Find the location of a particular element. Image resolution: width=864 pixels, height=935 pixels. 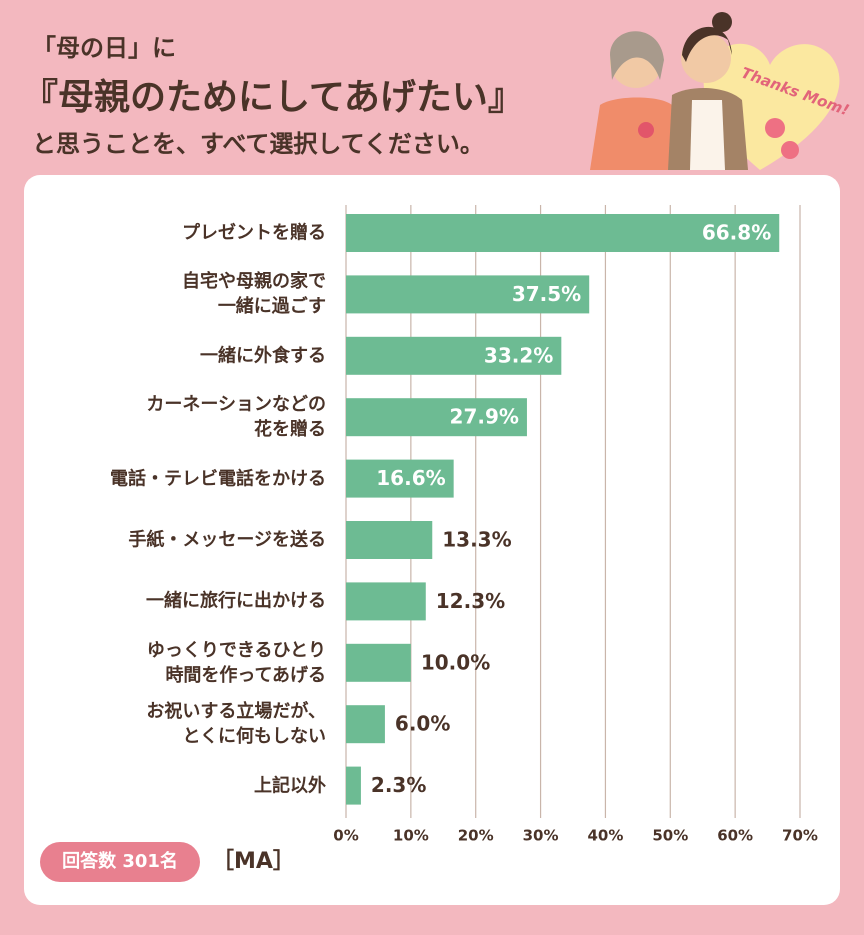

value-label: 16.6% is located at coordinates (410, 478).